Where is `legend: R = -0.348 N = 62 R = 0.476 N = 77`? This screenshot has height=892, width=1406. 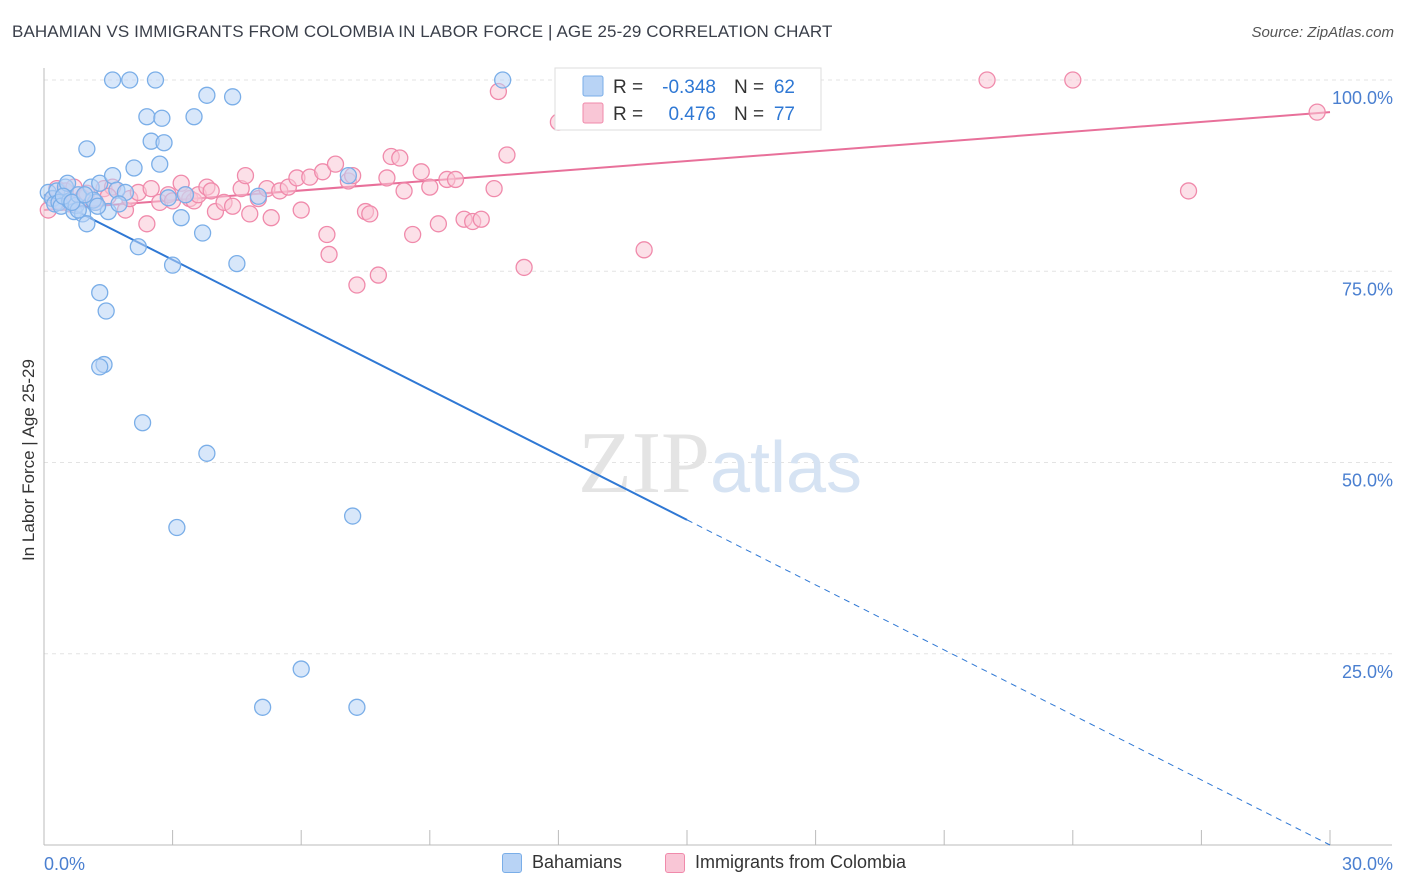
legend: R = -0.348 N = 62 R = 0.476 N = 77 is located at coordinates (688, 99).